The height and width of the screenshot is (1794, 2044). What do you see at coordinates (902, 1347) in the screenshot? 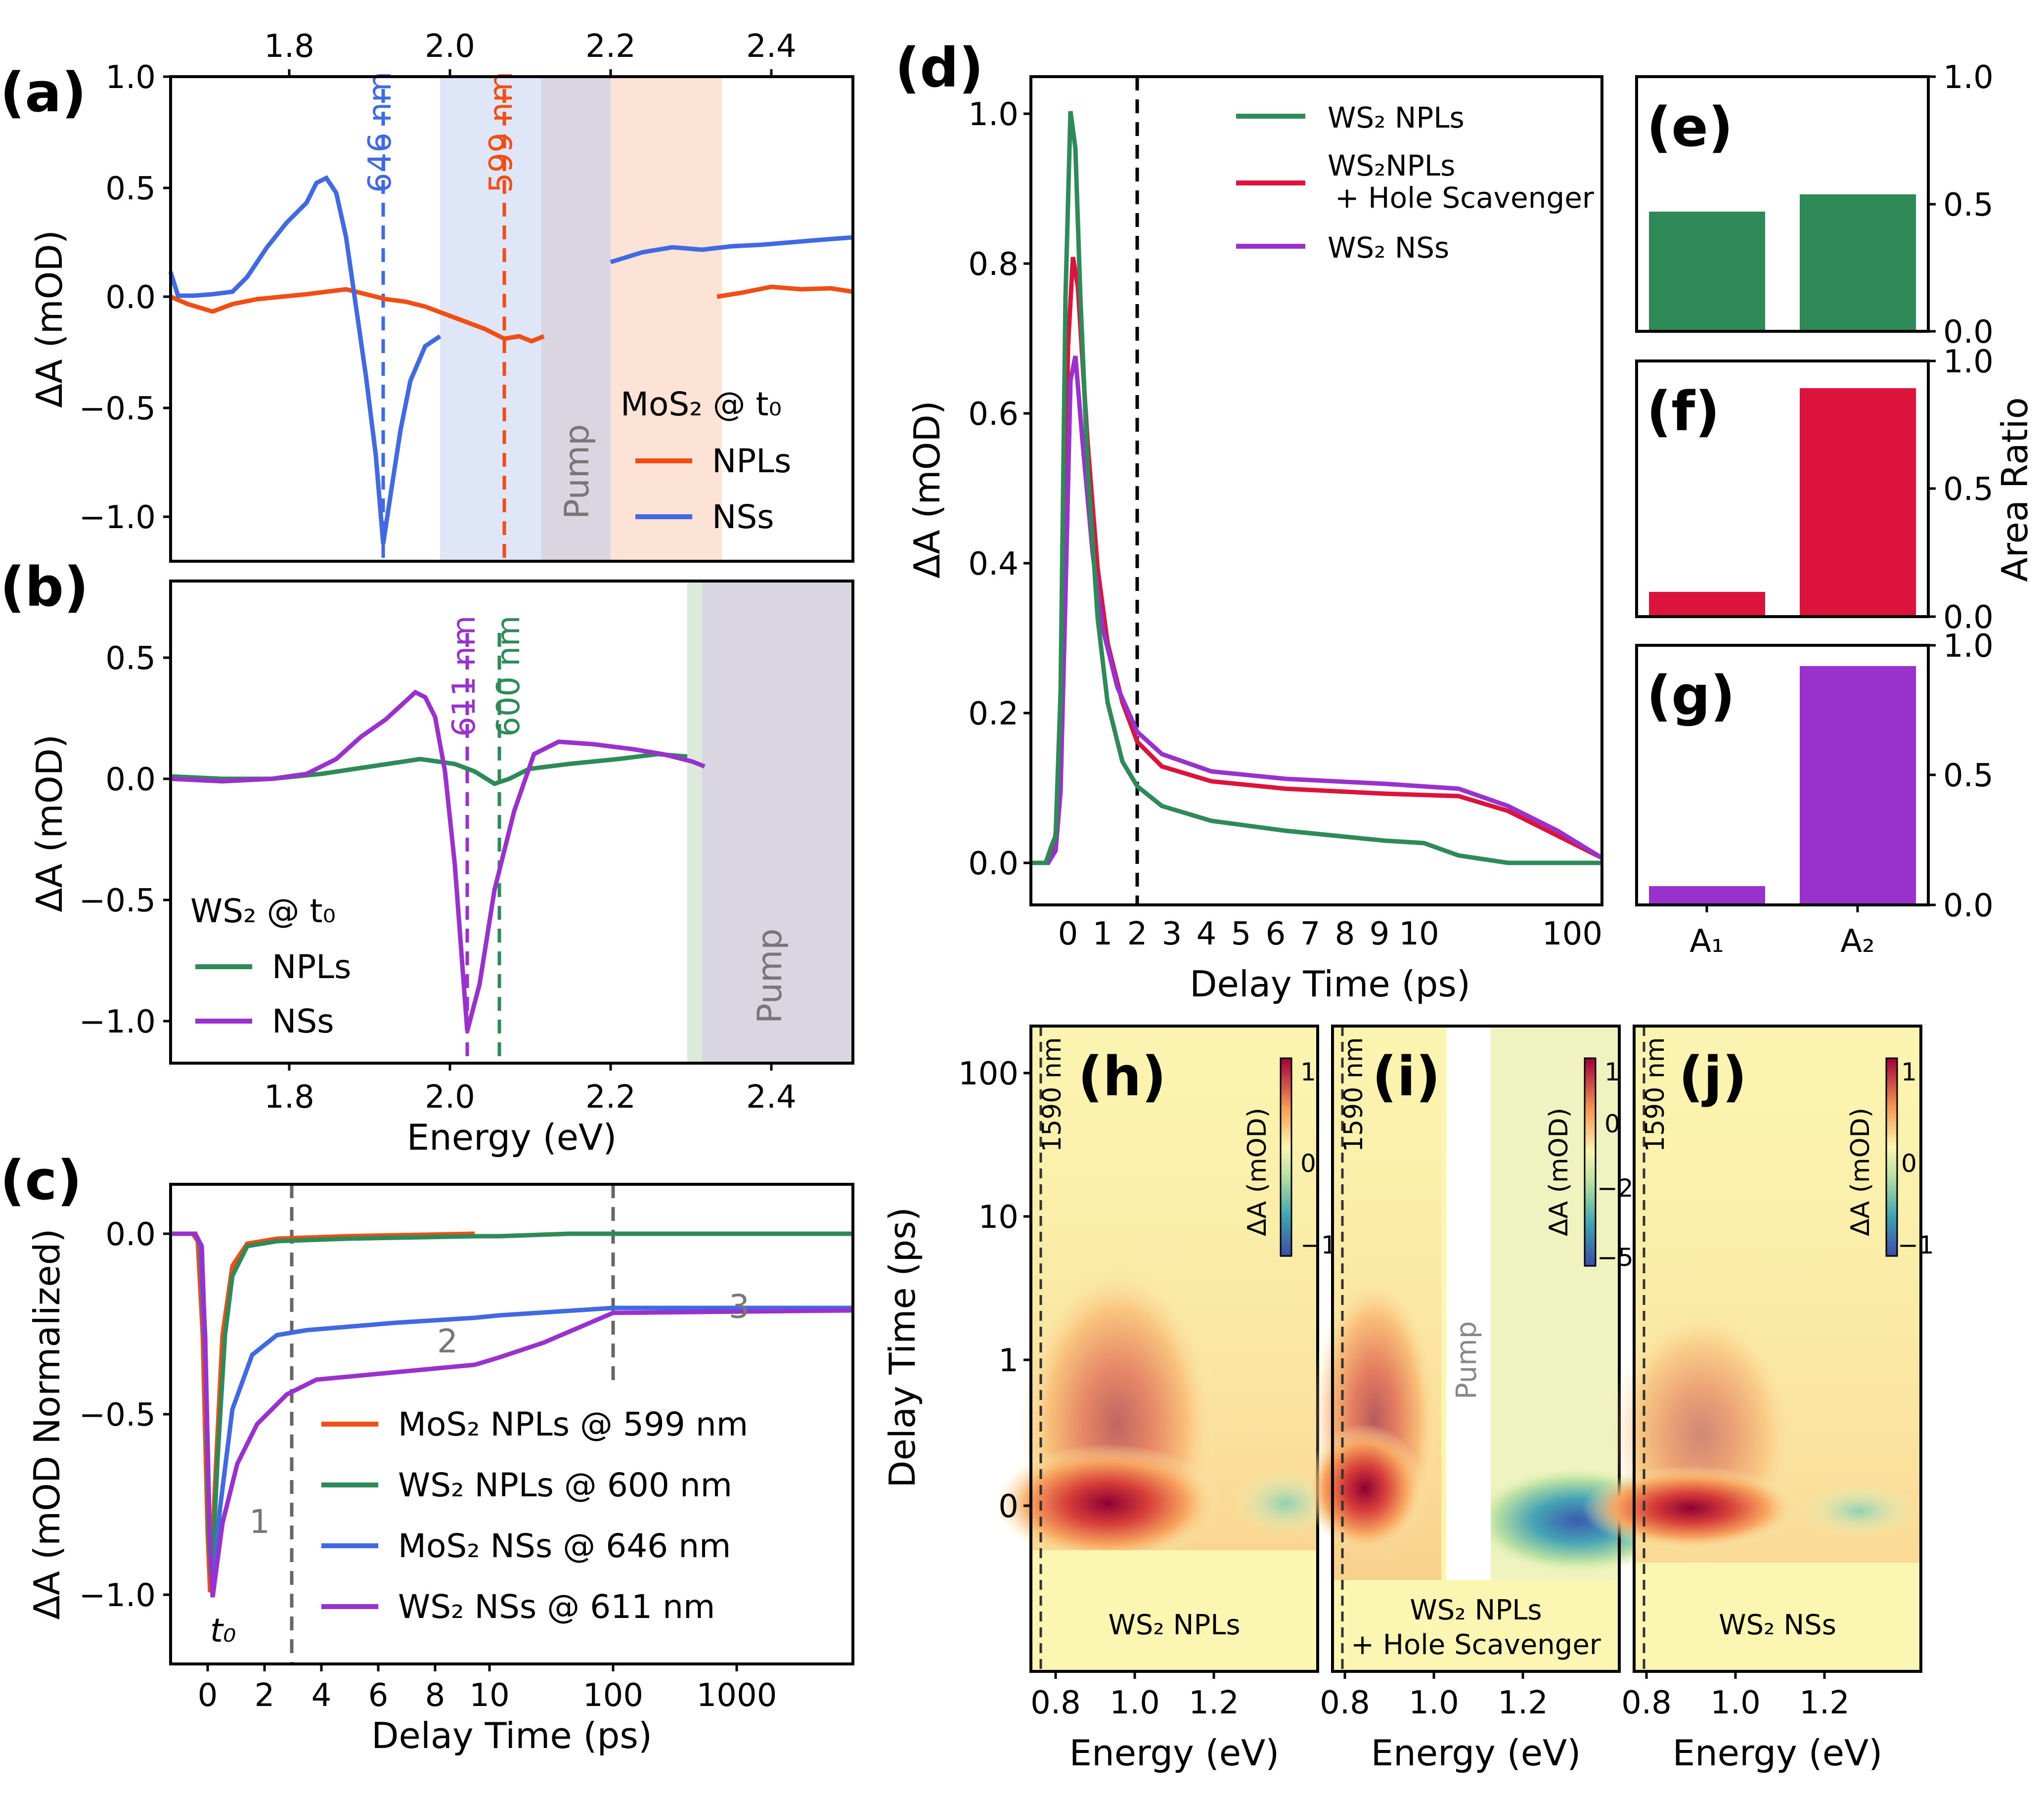
I see `ylabel-h: Delay Time (ps)` at bounding box center [902, 1347].